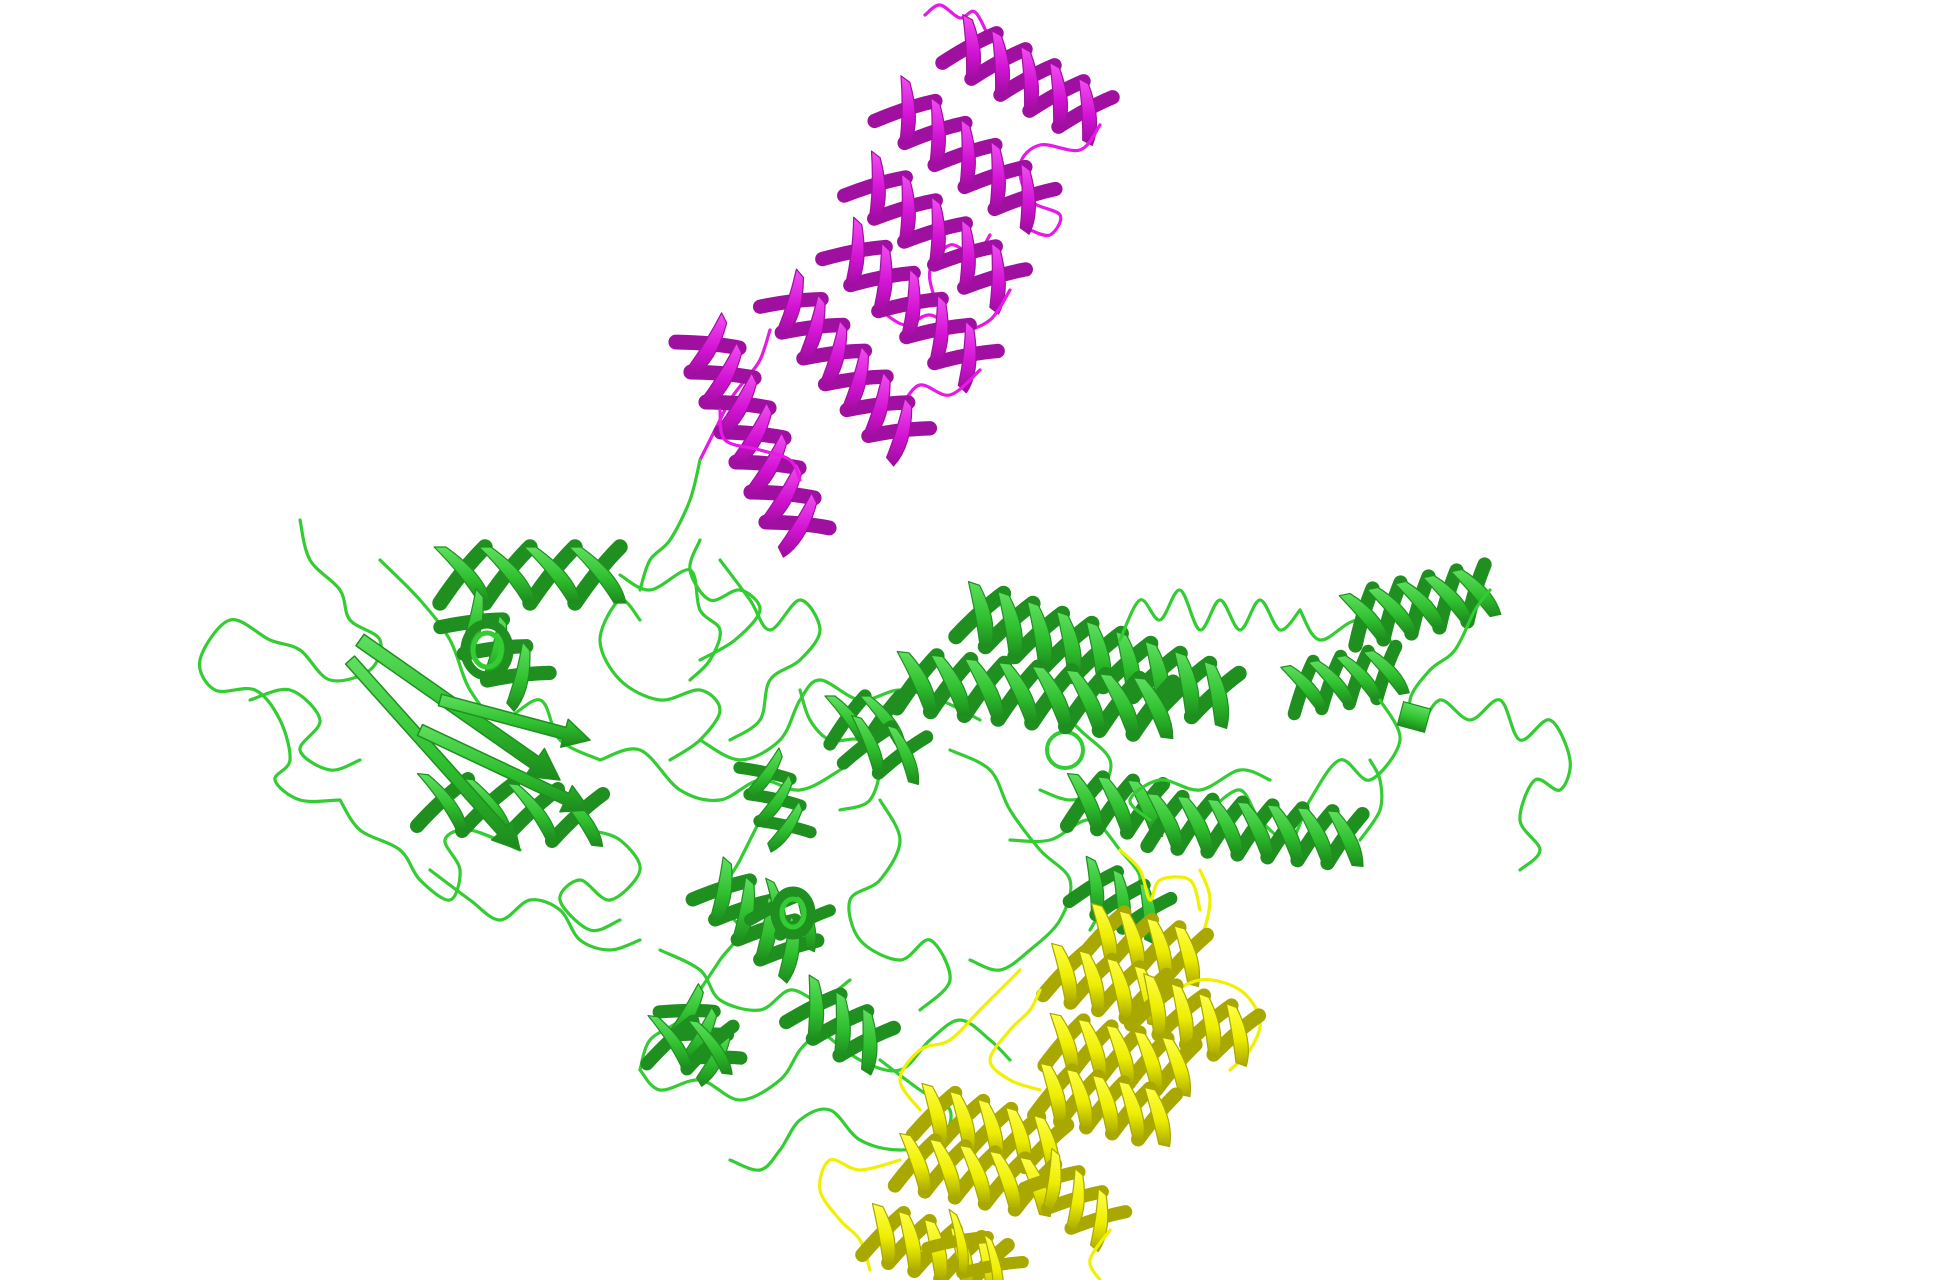 Image resolution: width=1940 pixels, height=1280 pixels. I want to click on green-helix-end-on-inner, so click(793, 913).